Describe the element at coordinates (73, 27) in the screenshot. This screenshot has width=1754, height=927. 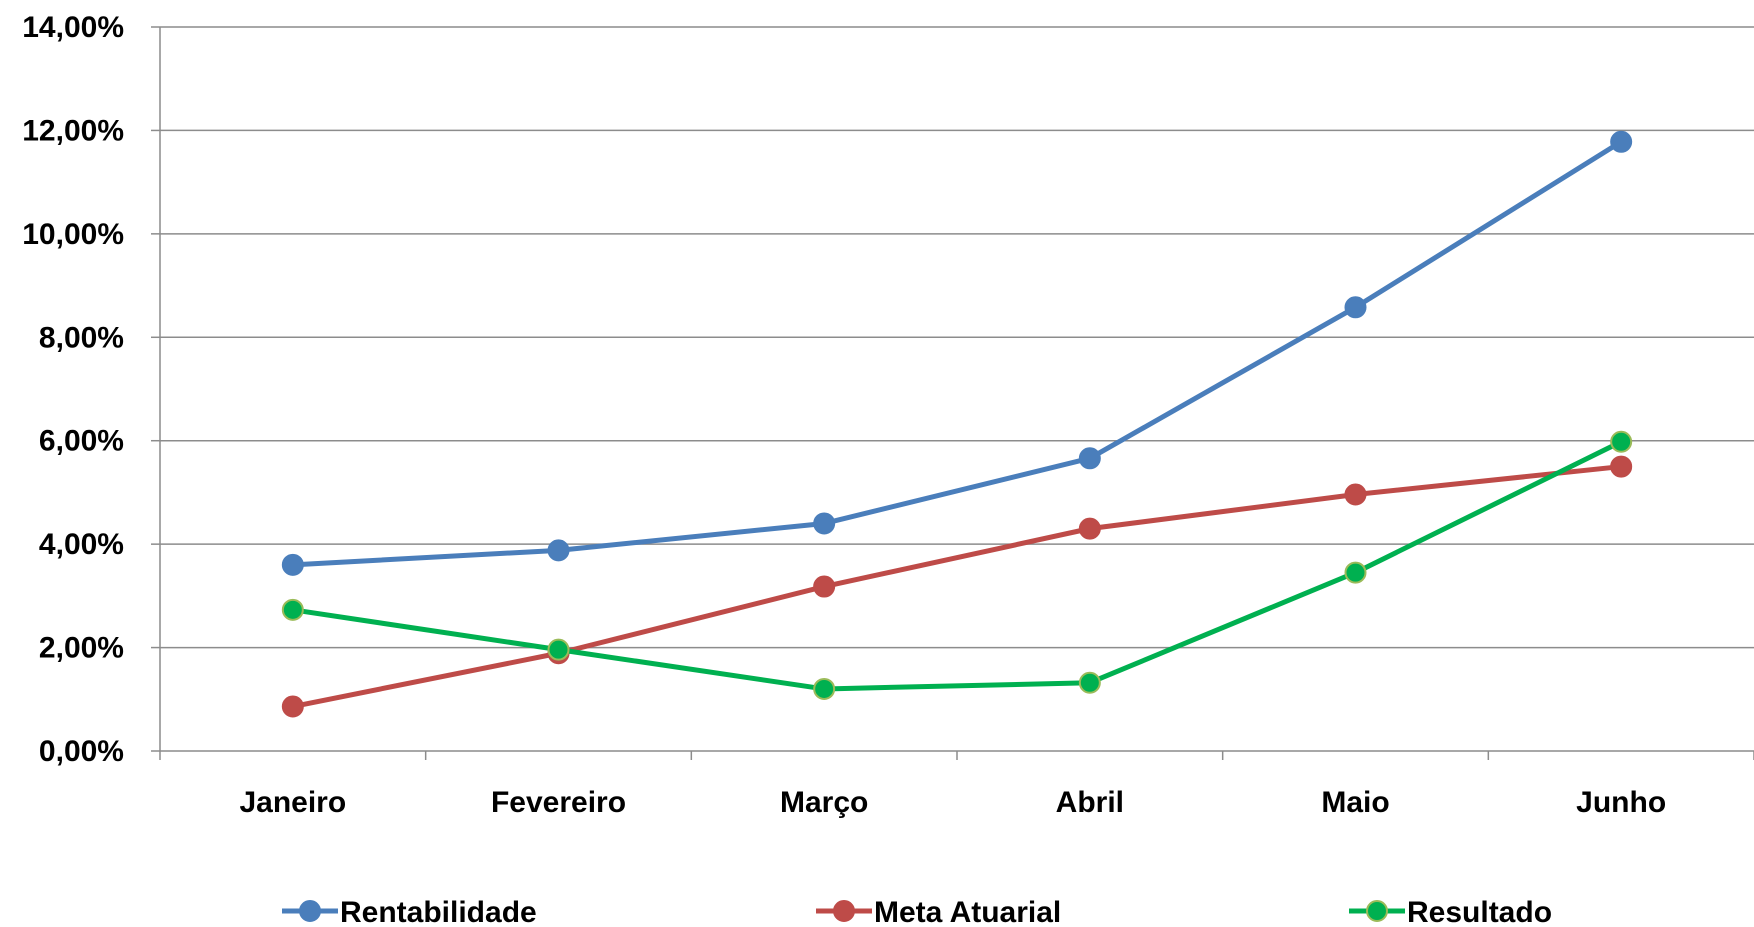
I see `y-tick-label: 14,00%` at that location.